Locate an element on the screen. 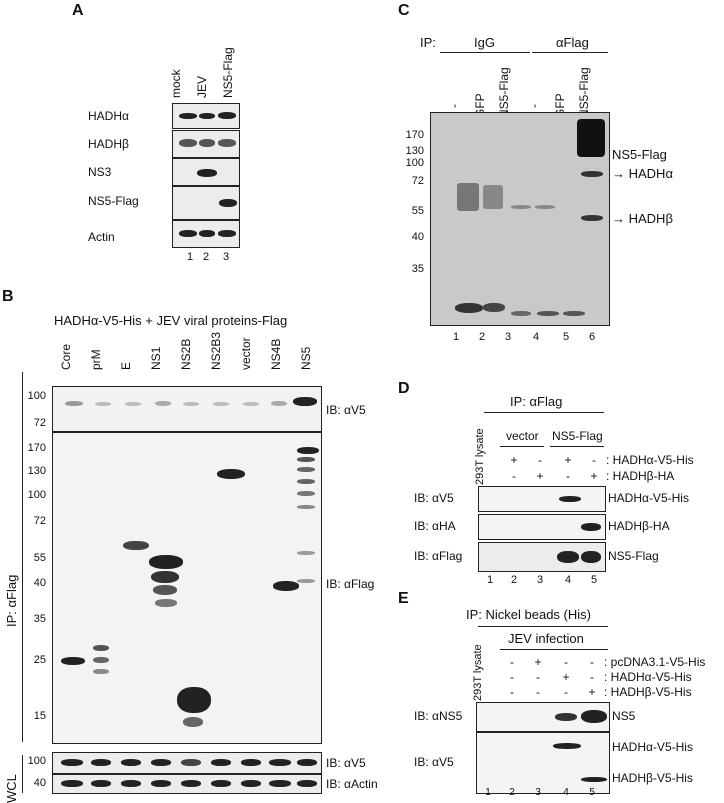  panel-b-ib-wcl-v5: IB: αV5 is located at coordinates (346, 763).